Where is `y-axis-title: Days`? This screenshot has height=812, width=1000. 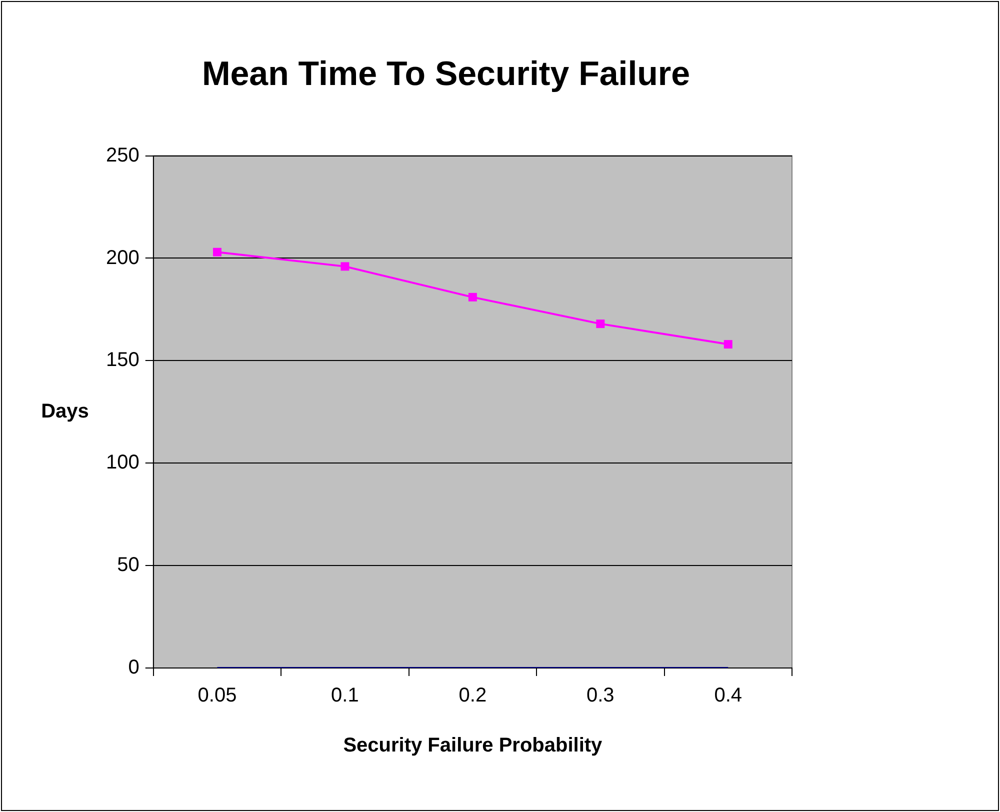
y-axis-title: Days is located at coordinates (65, 411).